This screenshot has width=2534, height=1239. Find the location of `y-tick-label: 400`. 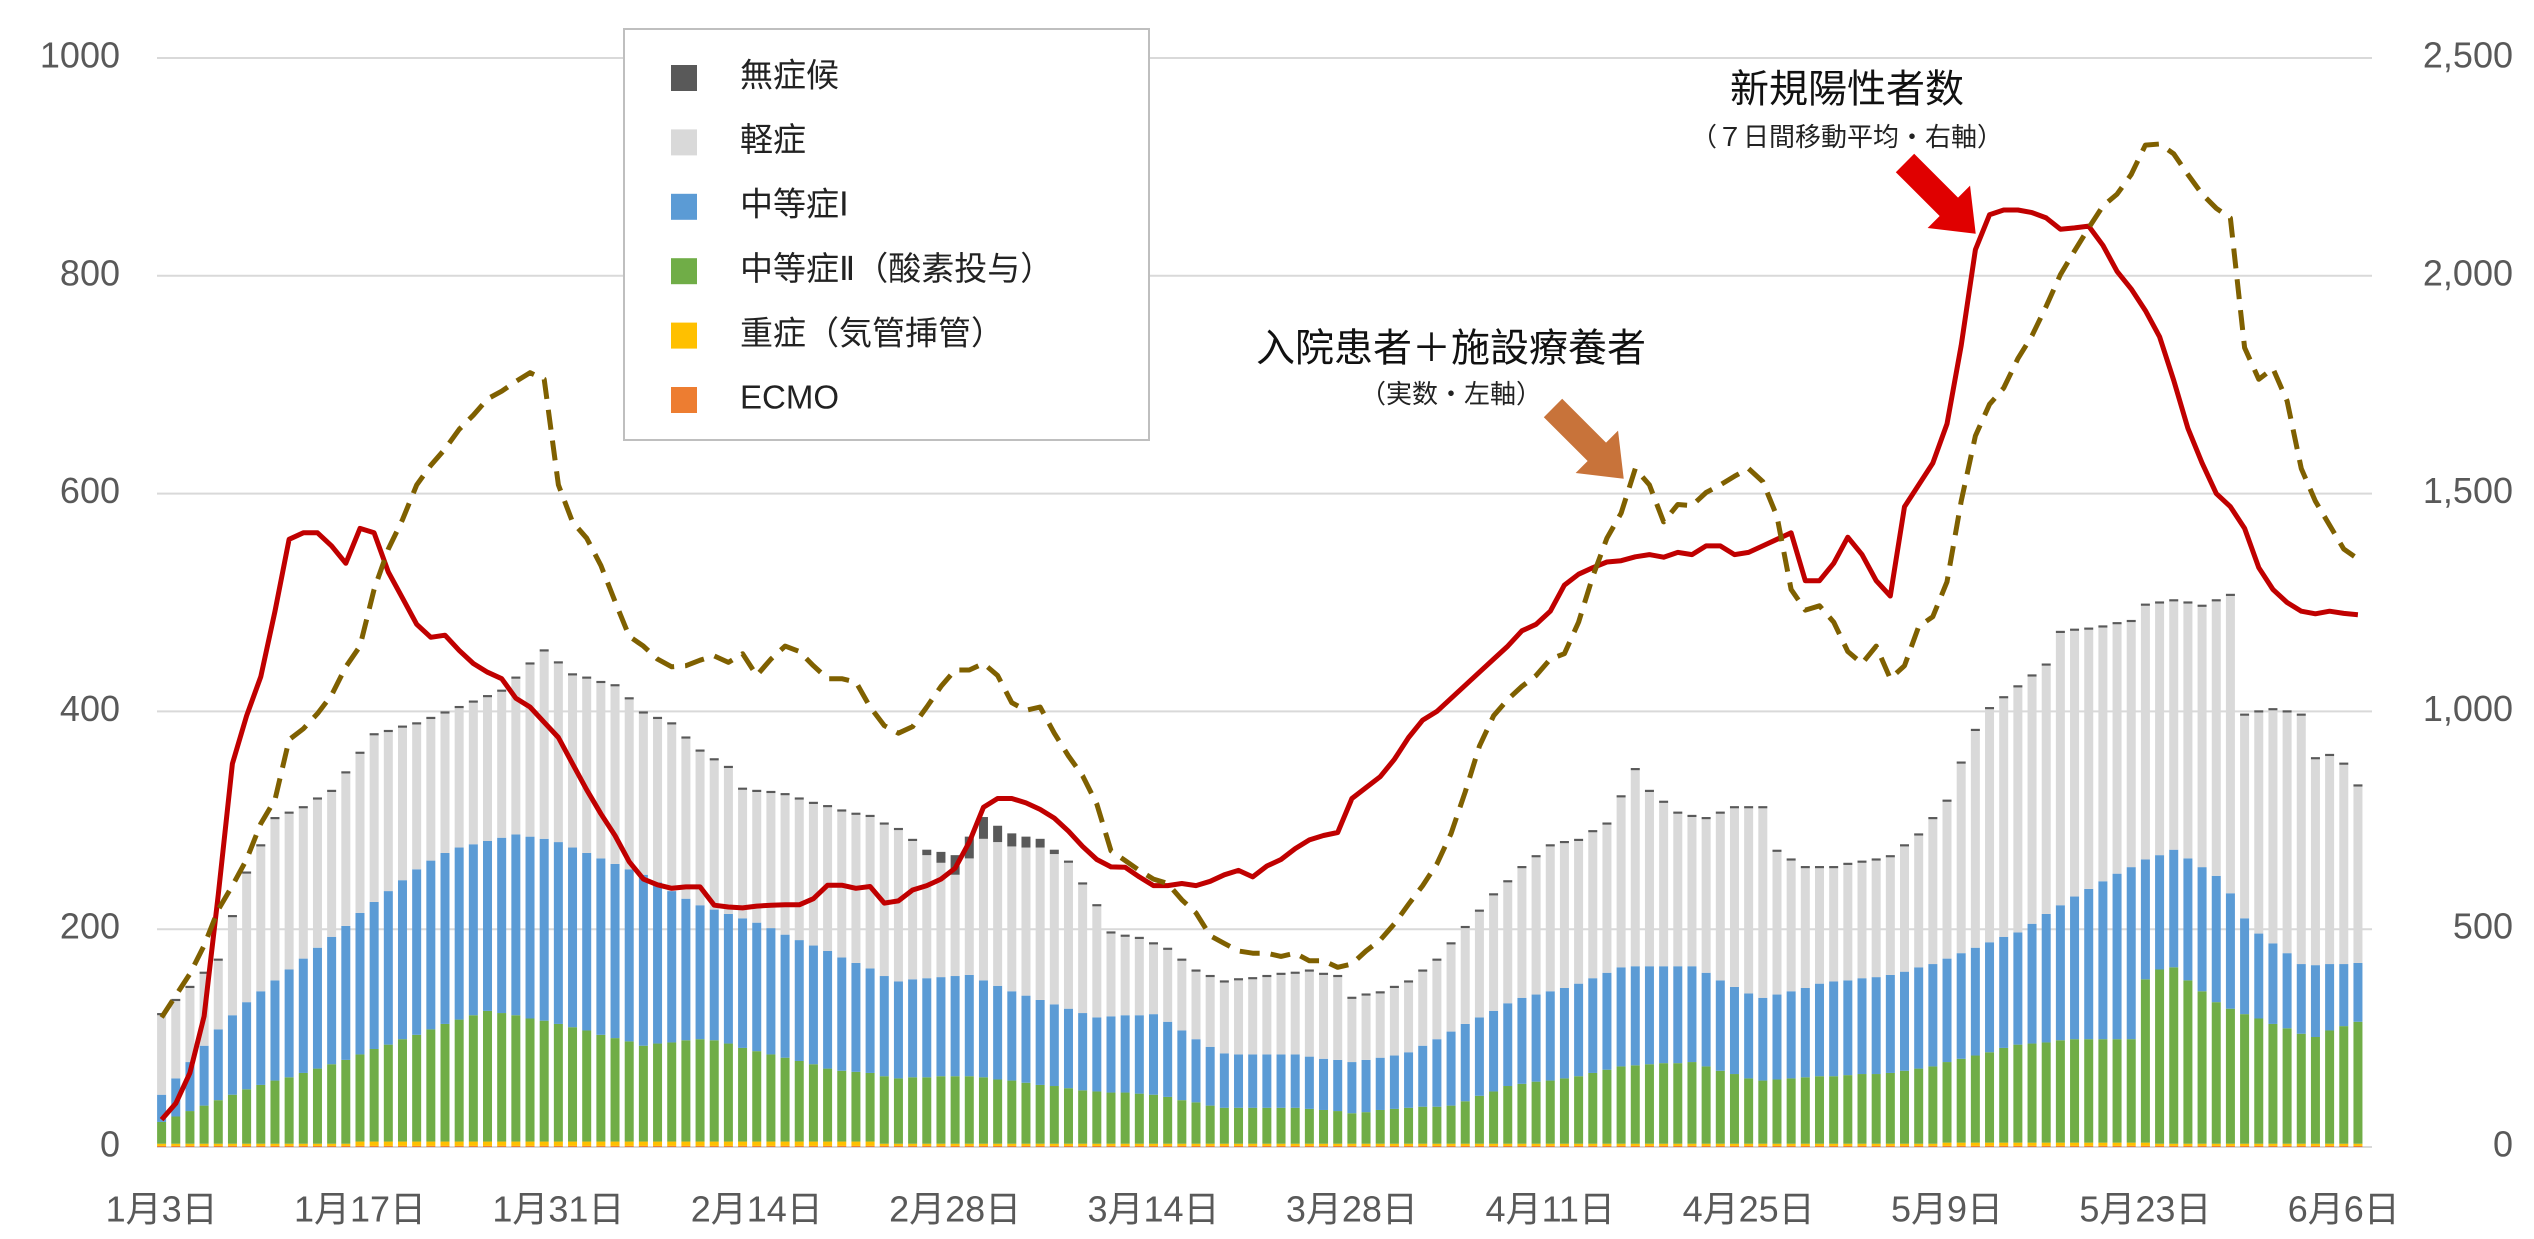

y-tick-label: 400 is located at coordinates (90, 708).